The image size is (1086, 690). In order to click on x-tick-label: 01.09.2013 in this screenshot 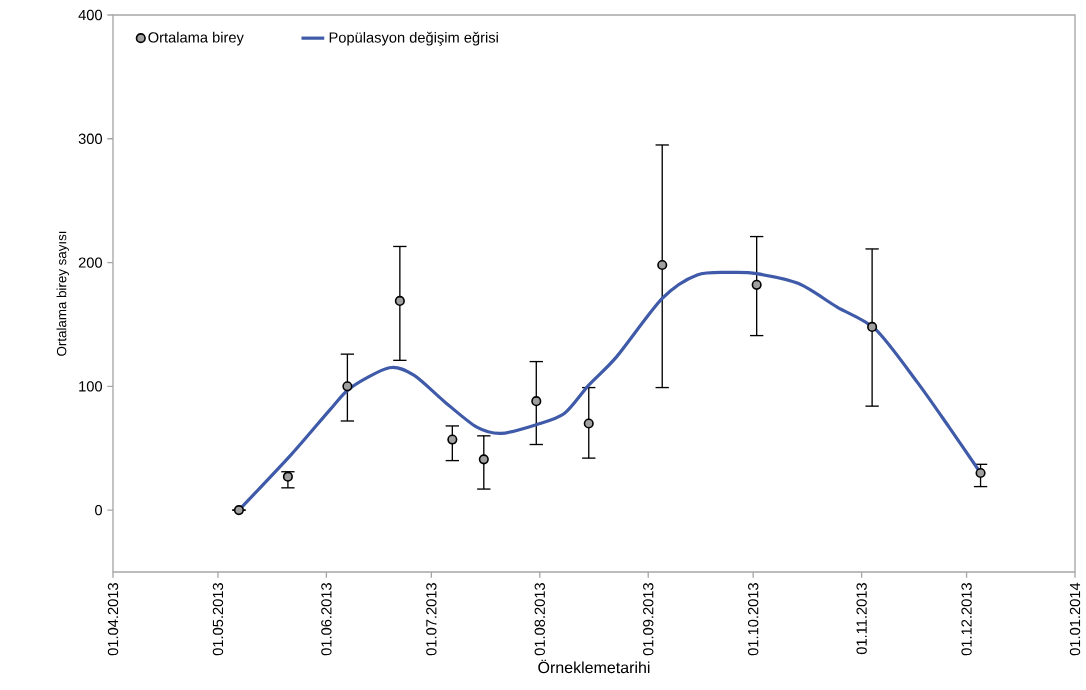, I will do `click(648, 619)`.